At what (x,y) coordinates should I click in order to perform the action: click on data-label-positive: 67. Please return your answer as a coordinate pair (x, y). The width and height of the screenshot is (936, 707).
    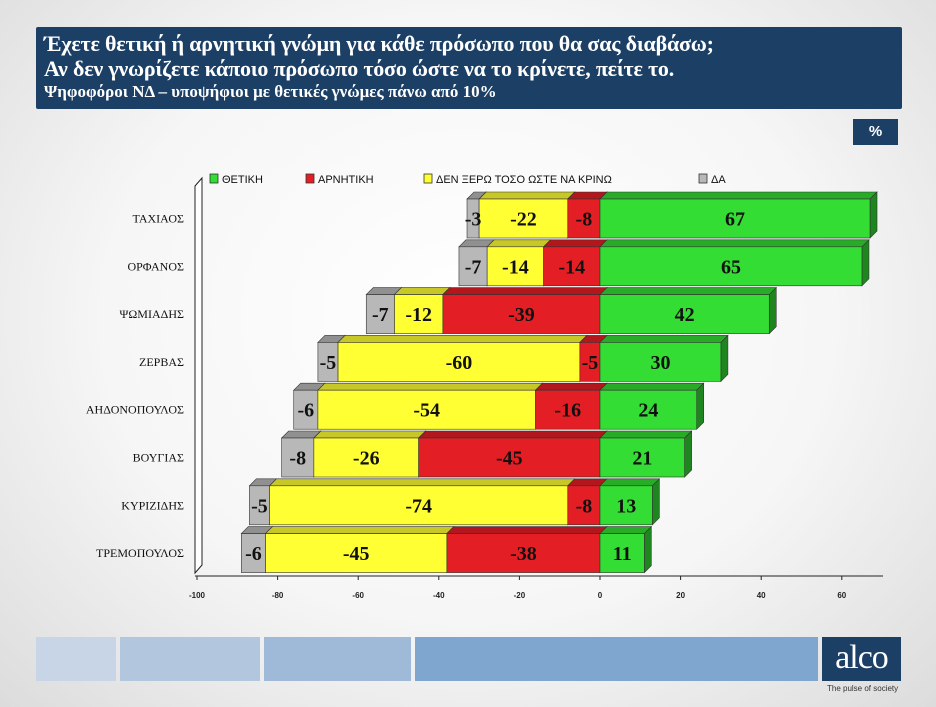
    Looking at the image, I should click on (735, 220).